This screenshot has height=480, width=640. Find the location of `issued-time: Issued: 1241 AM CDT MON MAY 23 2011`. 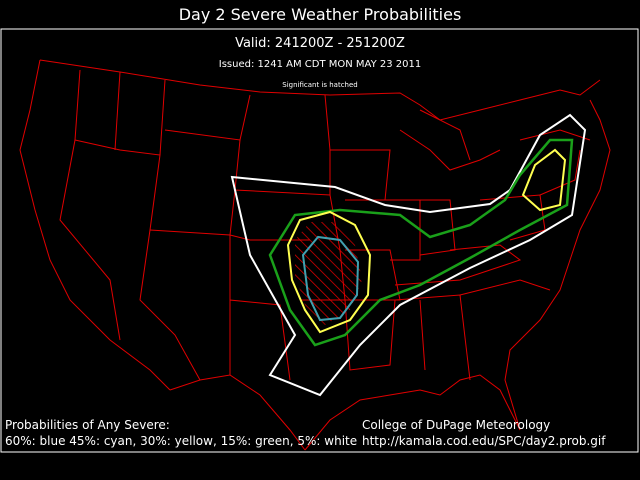

issued-time: Issued: 1241 AM CDT MON MAY 23 2011 is located at coordinates (320, 64).